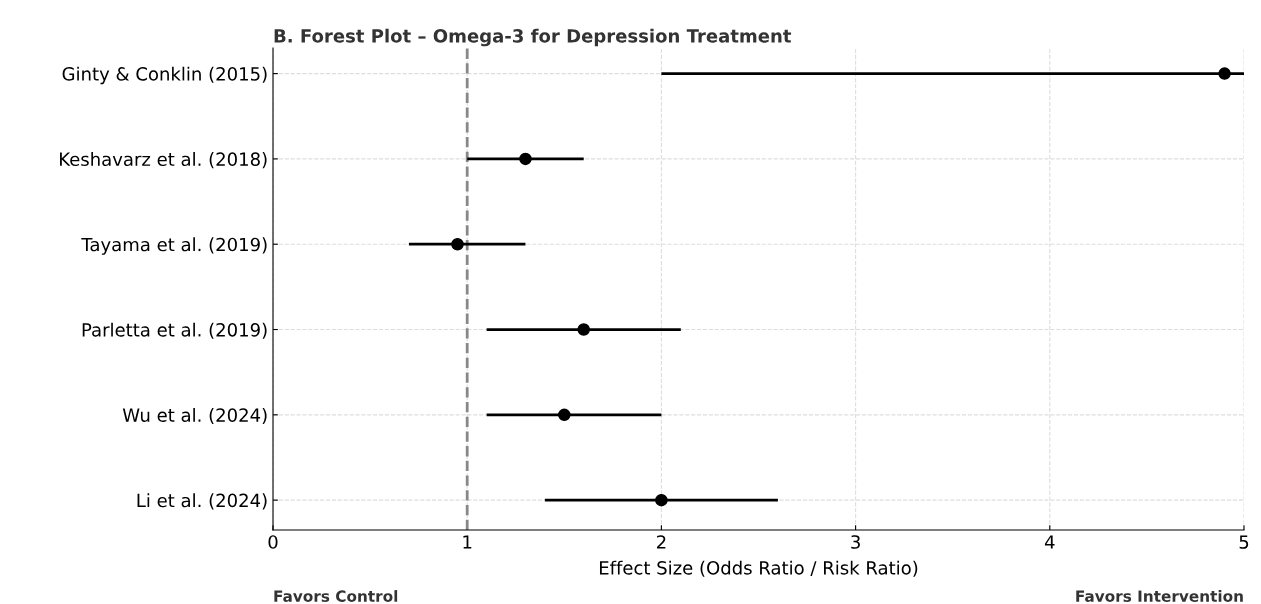 The width and height of the screenshot is (1261, 604). I want to click on y-tick-label: Wu et al. (2024), so click(194, 416).